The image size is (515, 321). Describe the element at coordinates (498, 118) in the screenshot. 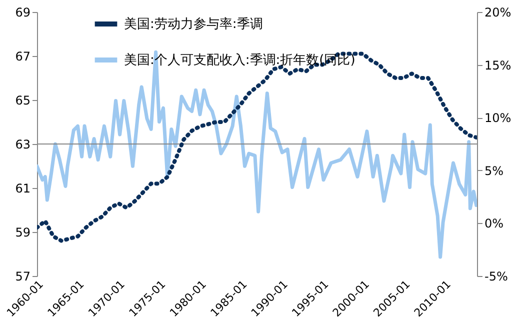

I see `y2-tick-label: 10%` at that location.